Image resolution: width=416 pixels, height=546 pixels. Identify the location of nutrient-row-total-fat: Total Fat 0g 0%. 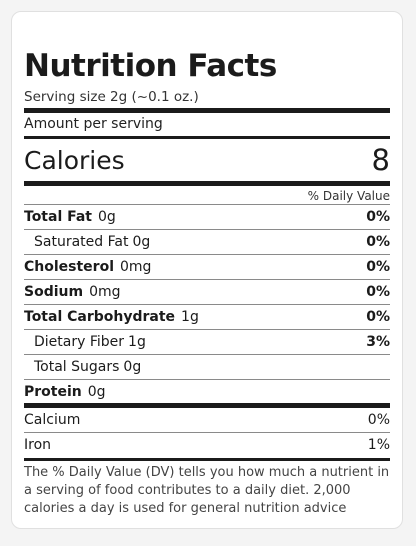
(207, 217).